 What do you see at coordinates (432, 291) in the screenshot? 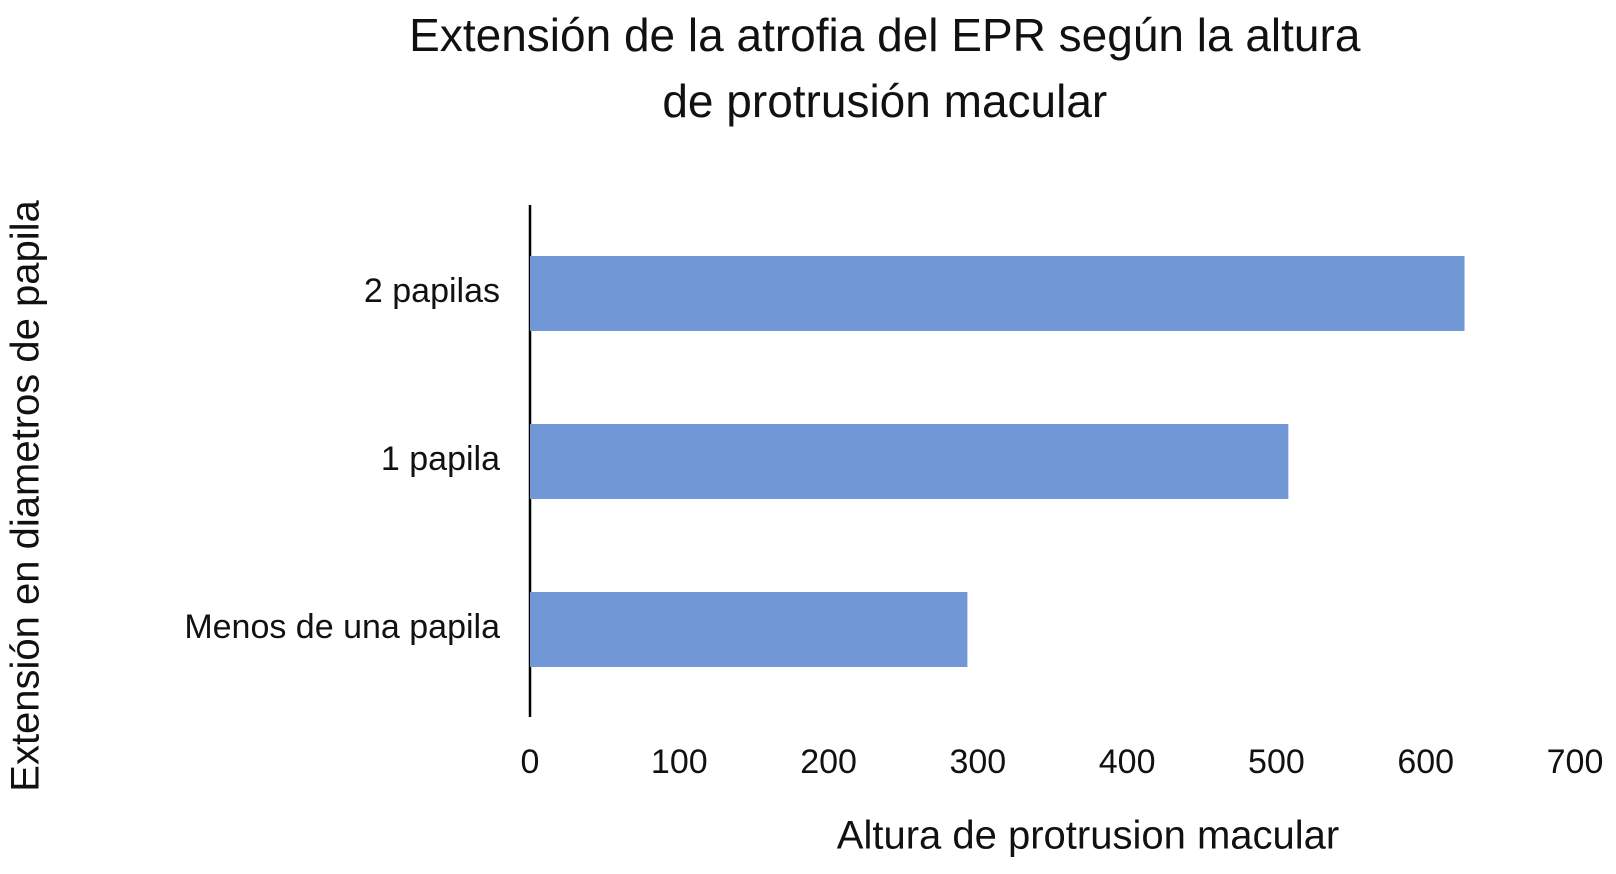
I see `y-tick-label: 2 papilas` at bounding box center [432, 291].